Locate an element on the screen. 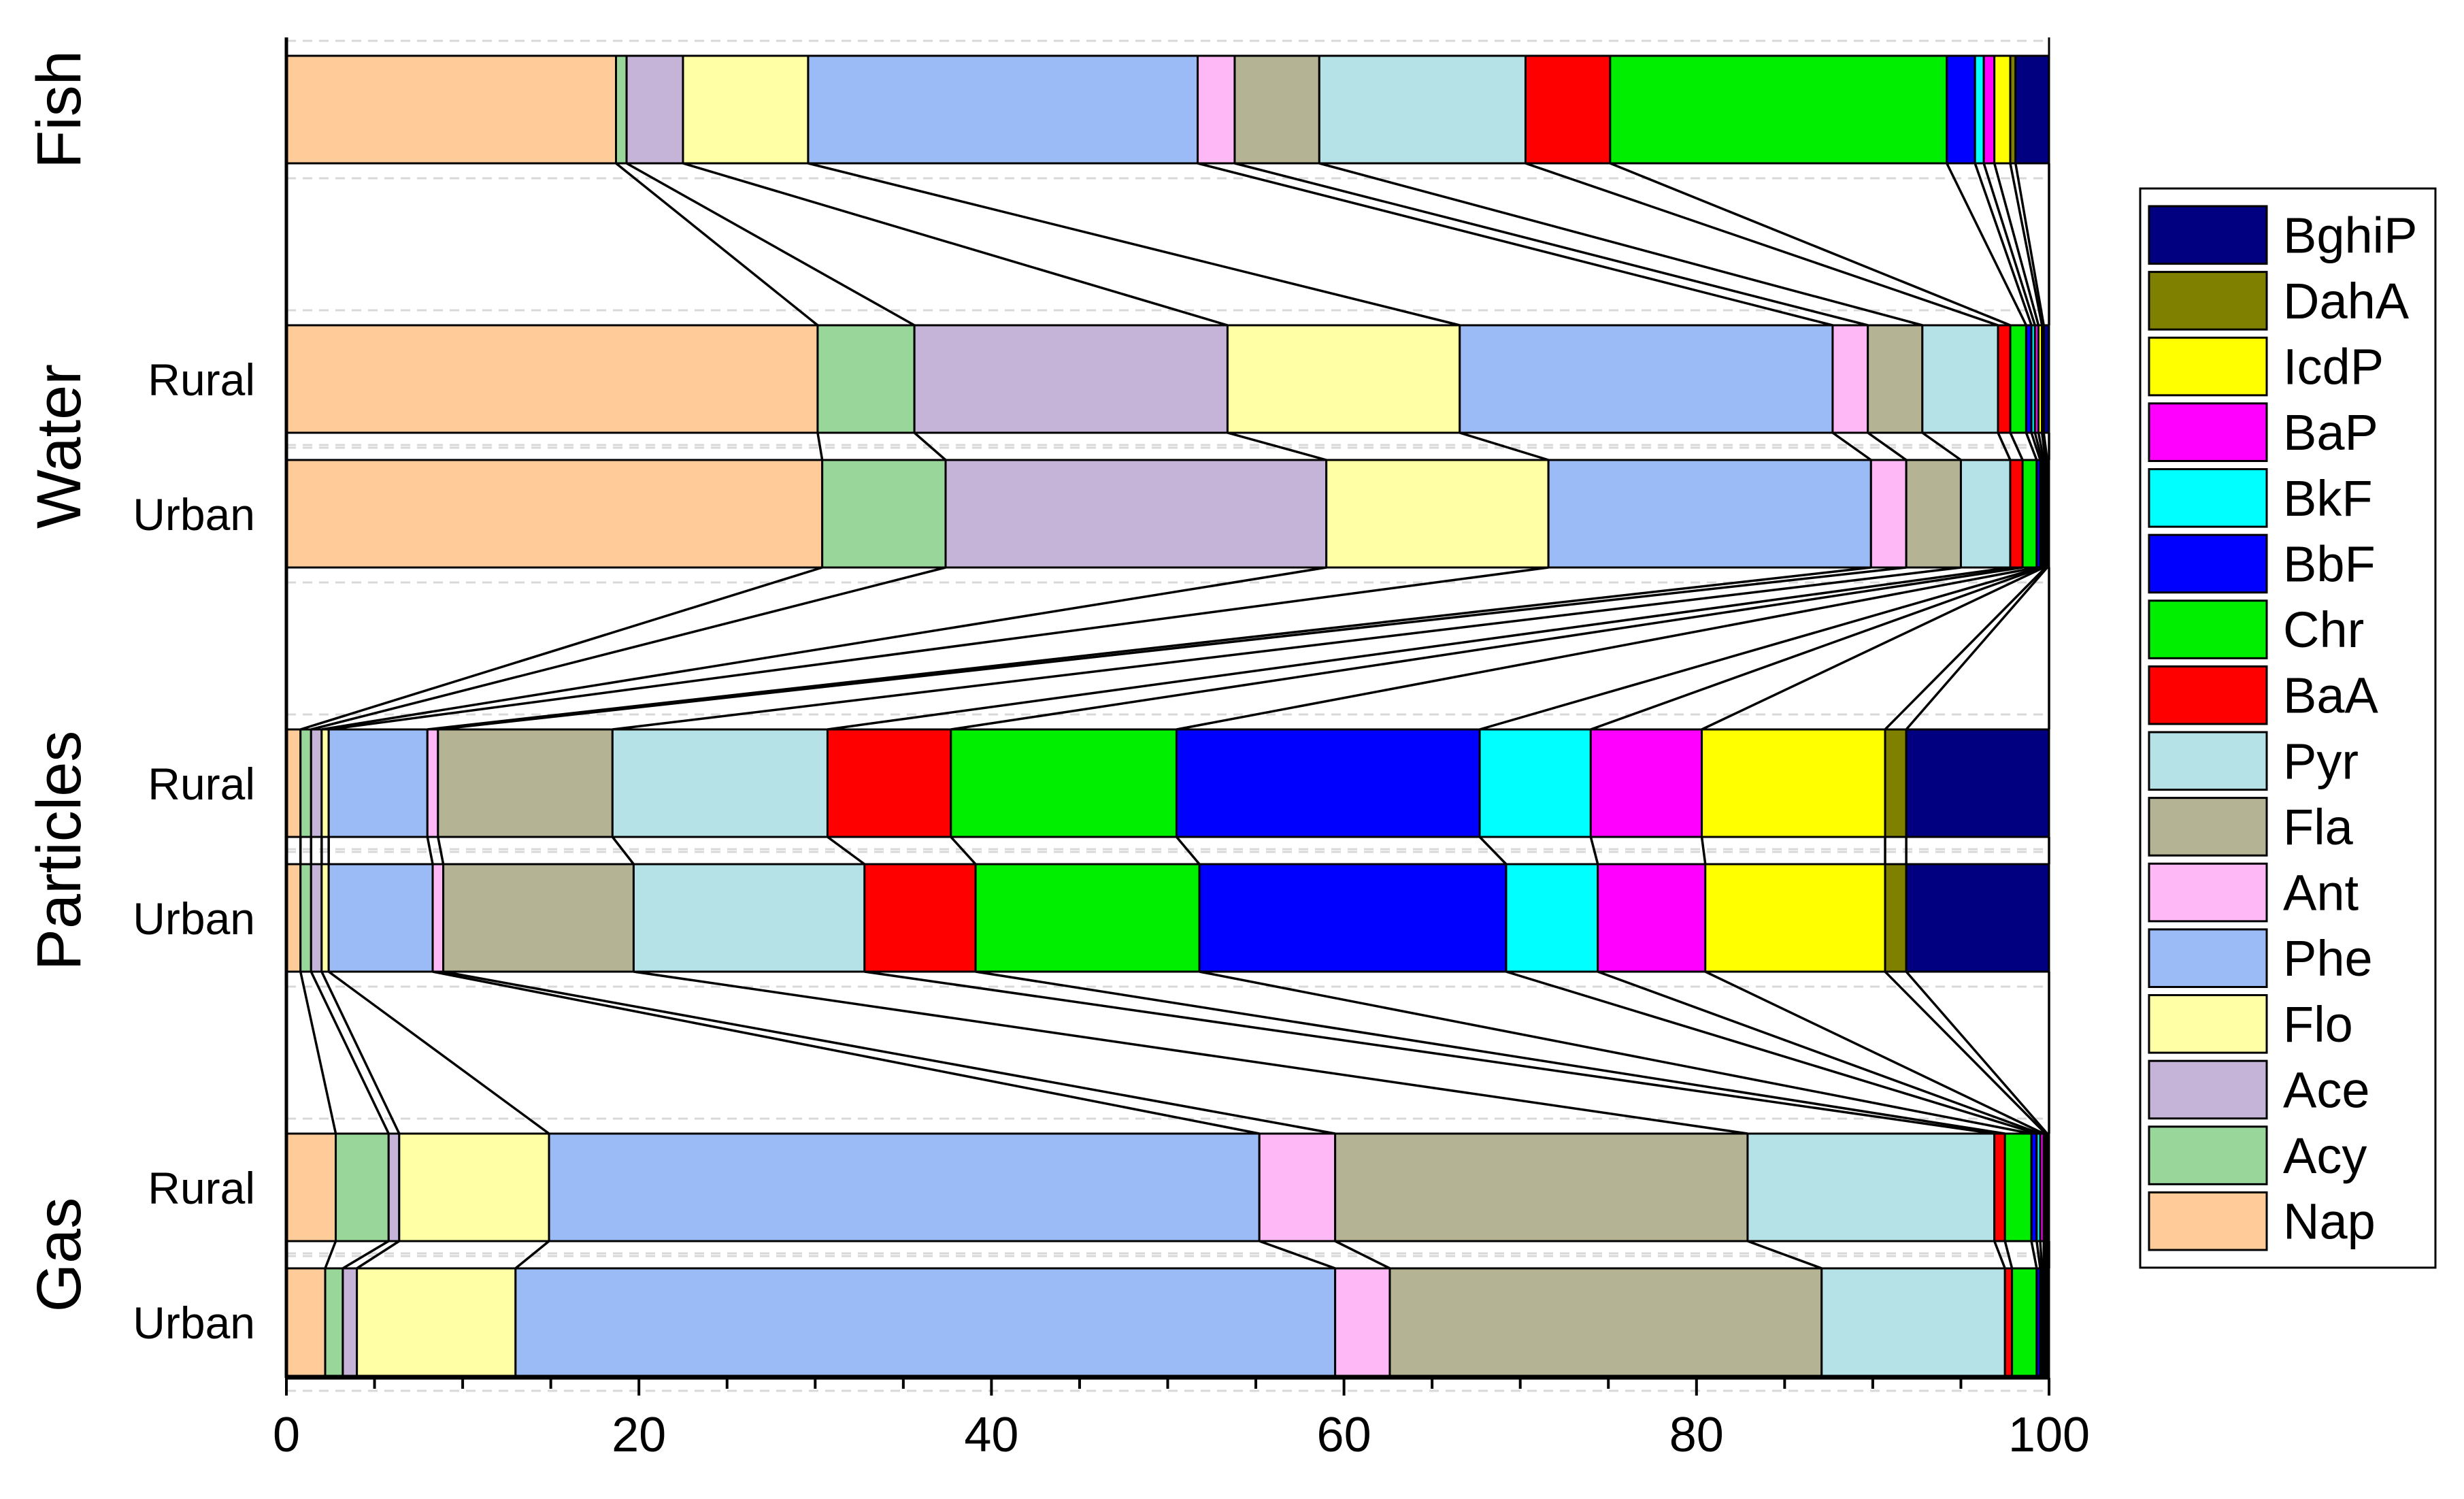 The width and height of the screenshot is (2464, 1499). bar-segment-particles-rural-bbf is located at coordinates (1328, 783).